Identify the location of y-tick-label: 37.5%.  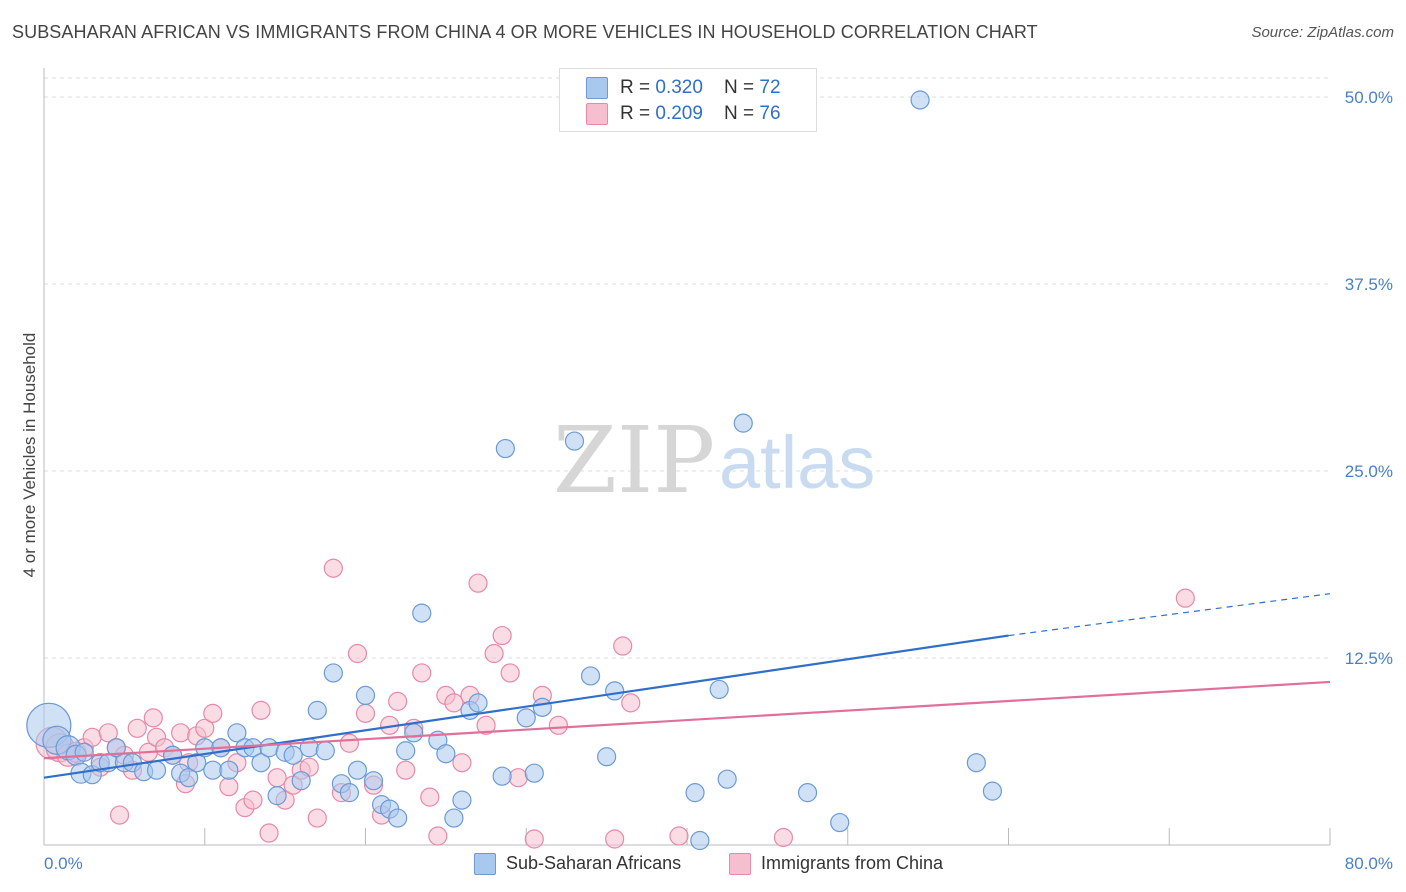
(1369, 284).